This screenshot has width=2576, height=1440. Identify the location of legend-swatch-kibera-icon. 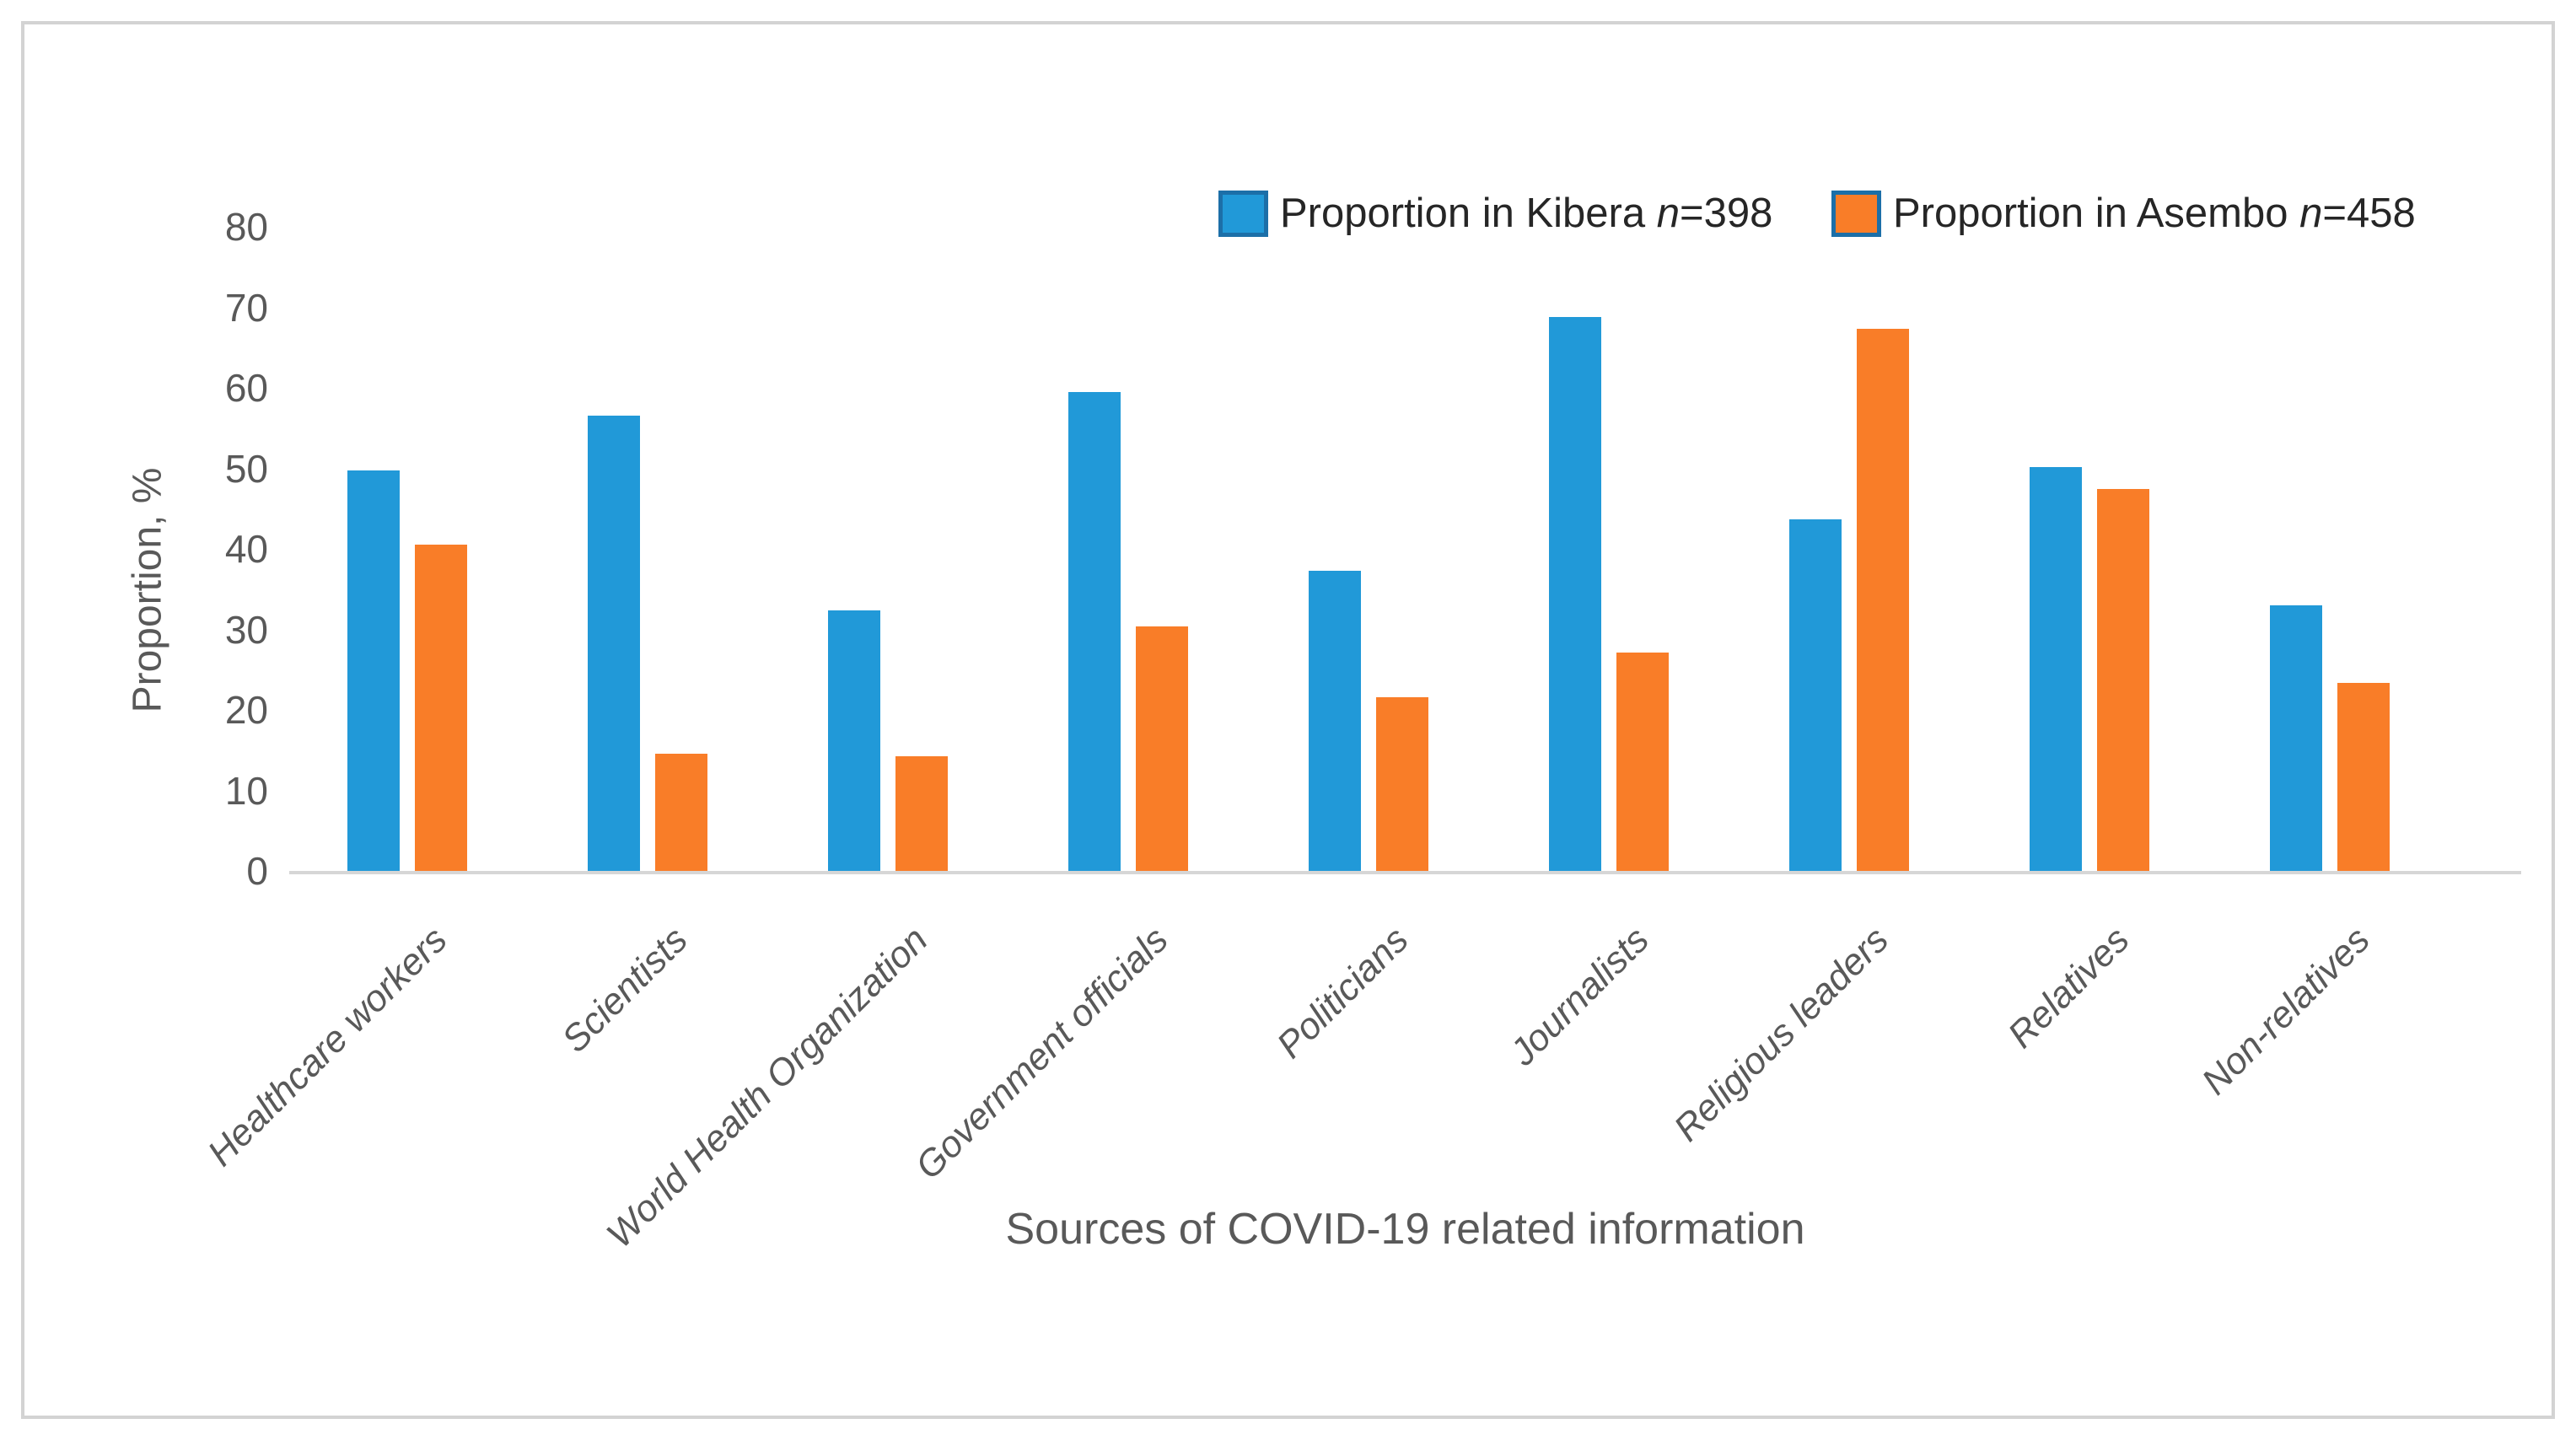
(1243, 214).